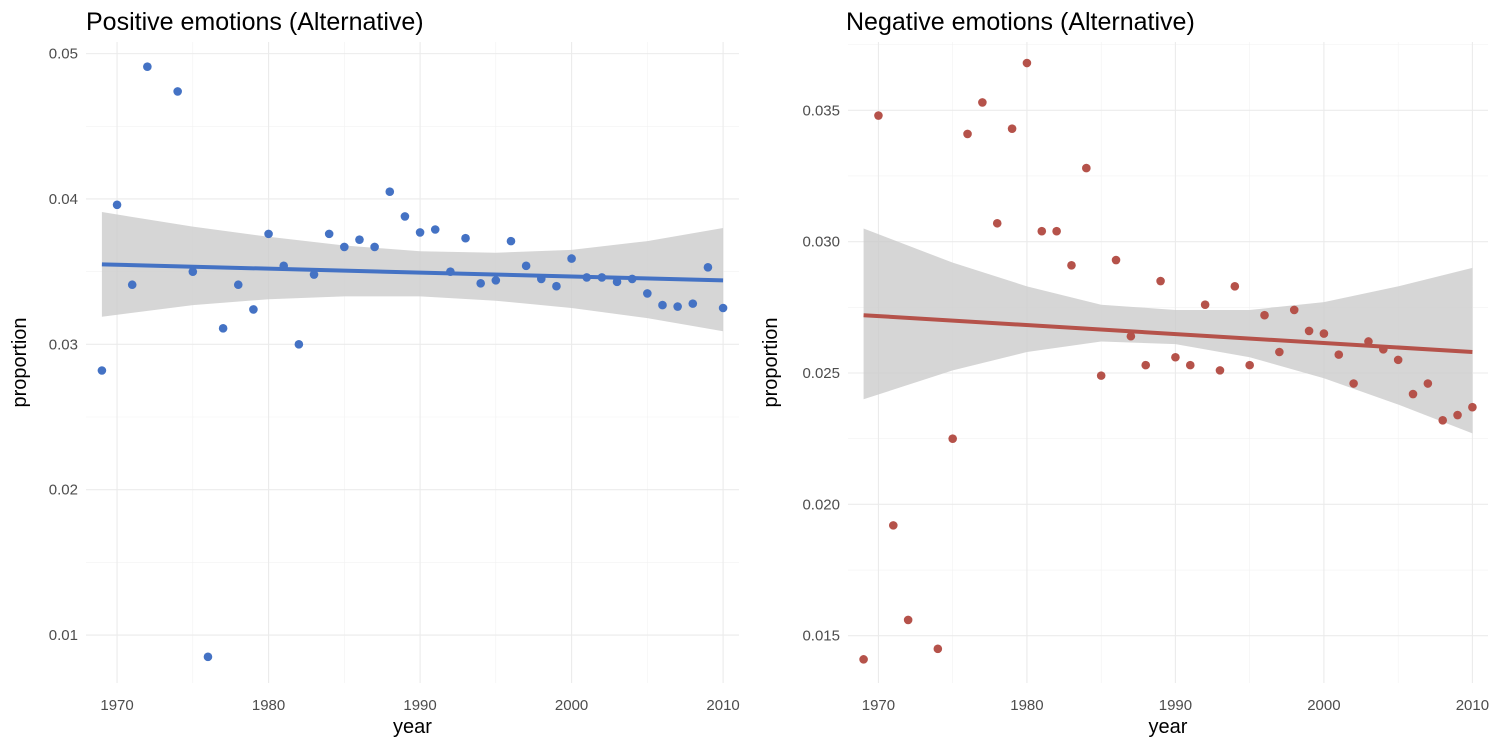 The width and height of the screenshot is (1500, 750). I want to click on y-tick-label: 0.03, so click(63, 344).